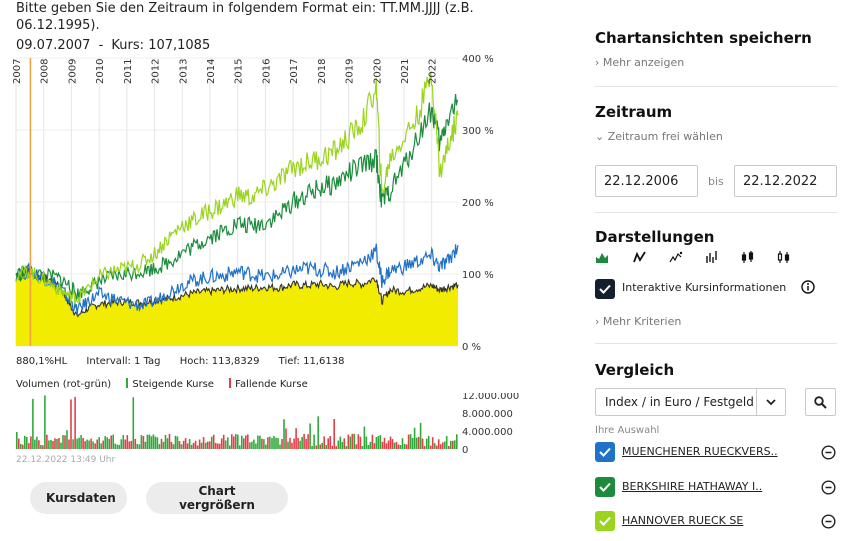  What do you see at coordinates (700, 451) in the screenshot?
I see `comparison-name: MUENCHENER RUECKVERS..` at bounding box center [700, 451].